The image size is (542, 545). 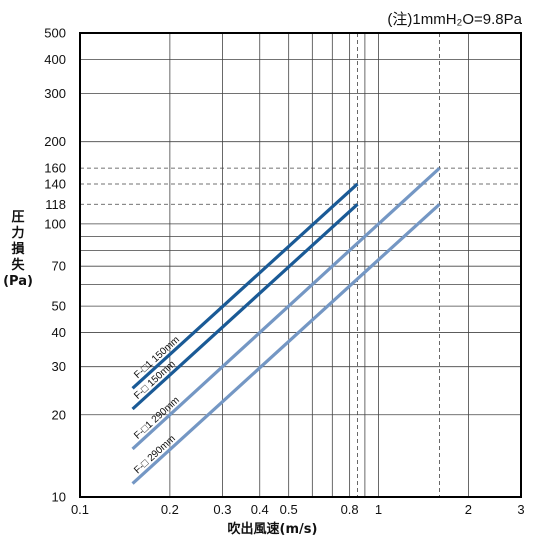 What do you see at coordinates (289, 509) in the screenshot?
I see `x-tick-label: 0.5` at bounding box center [289, 509].